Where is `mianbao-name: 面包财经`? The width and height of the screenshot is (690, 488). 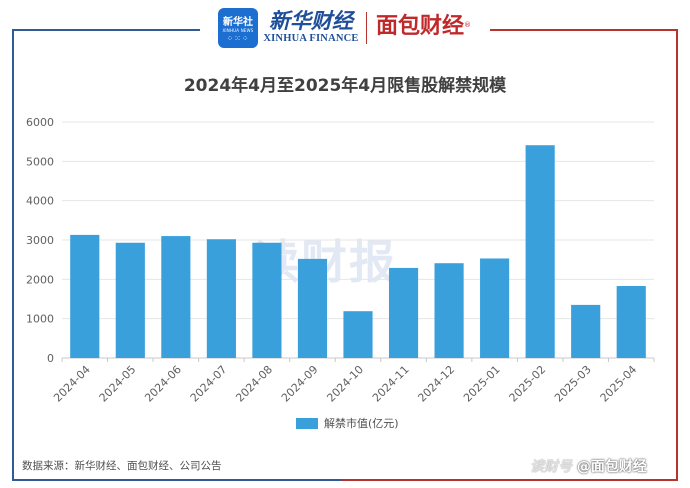 mianbao-name: 面包财经 is located at coordinates (420, 26).